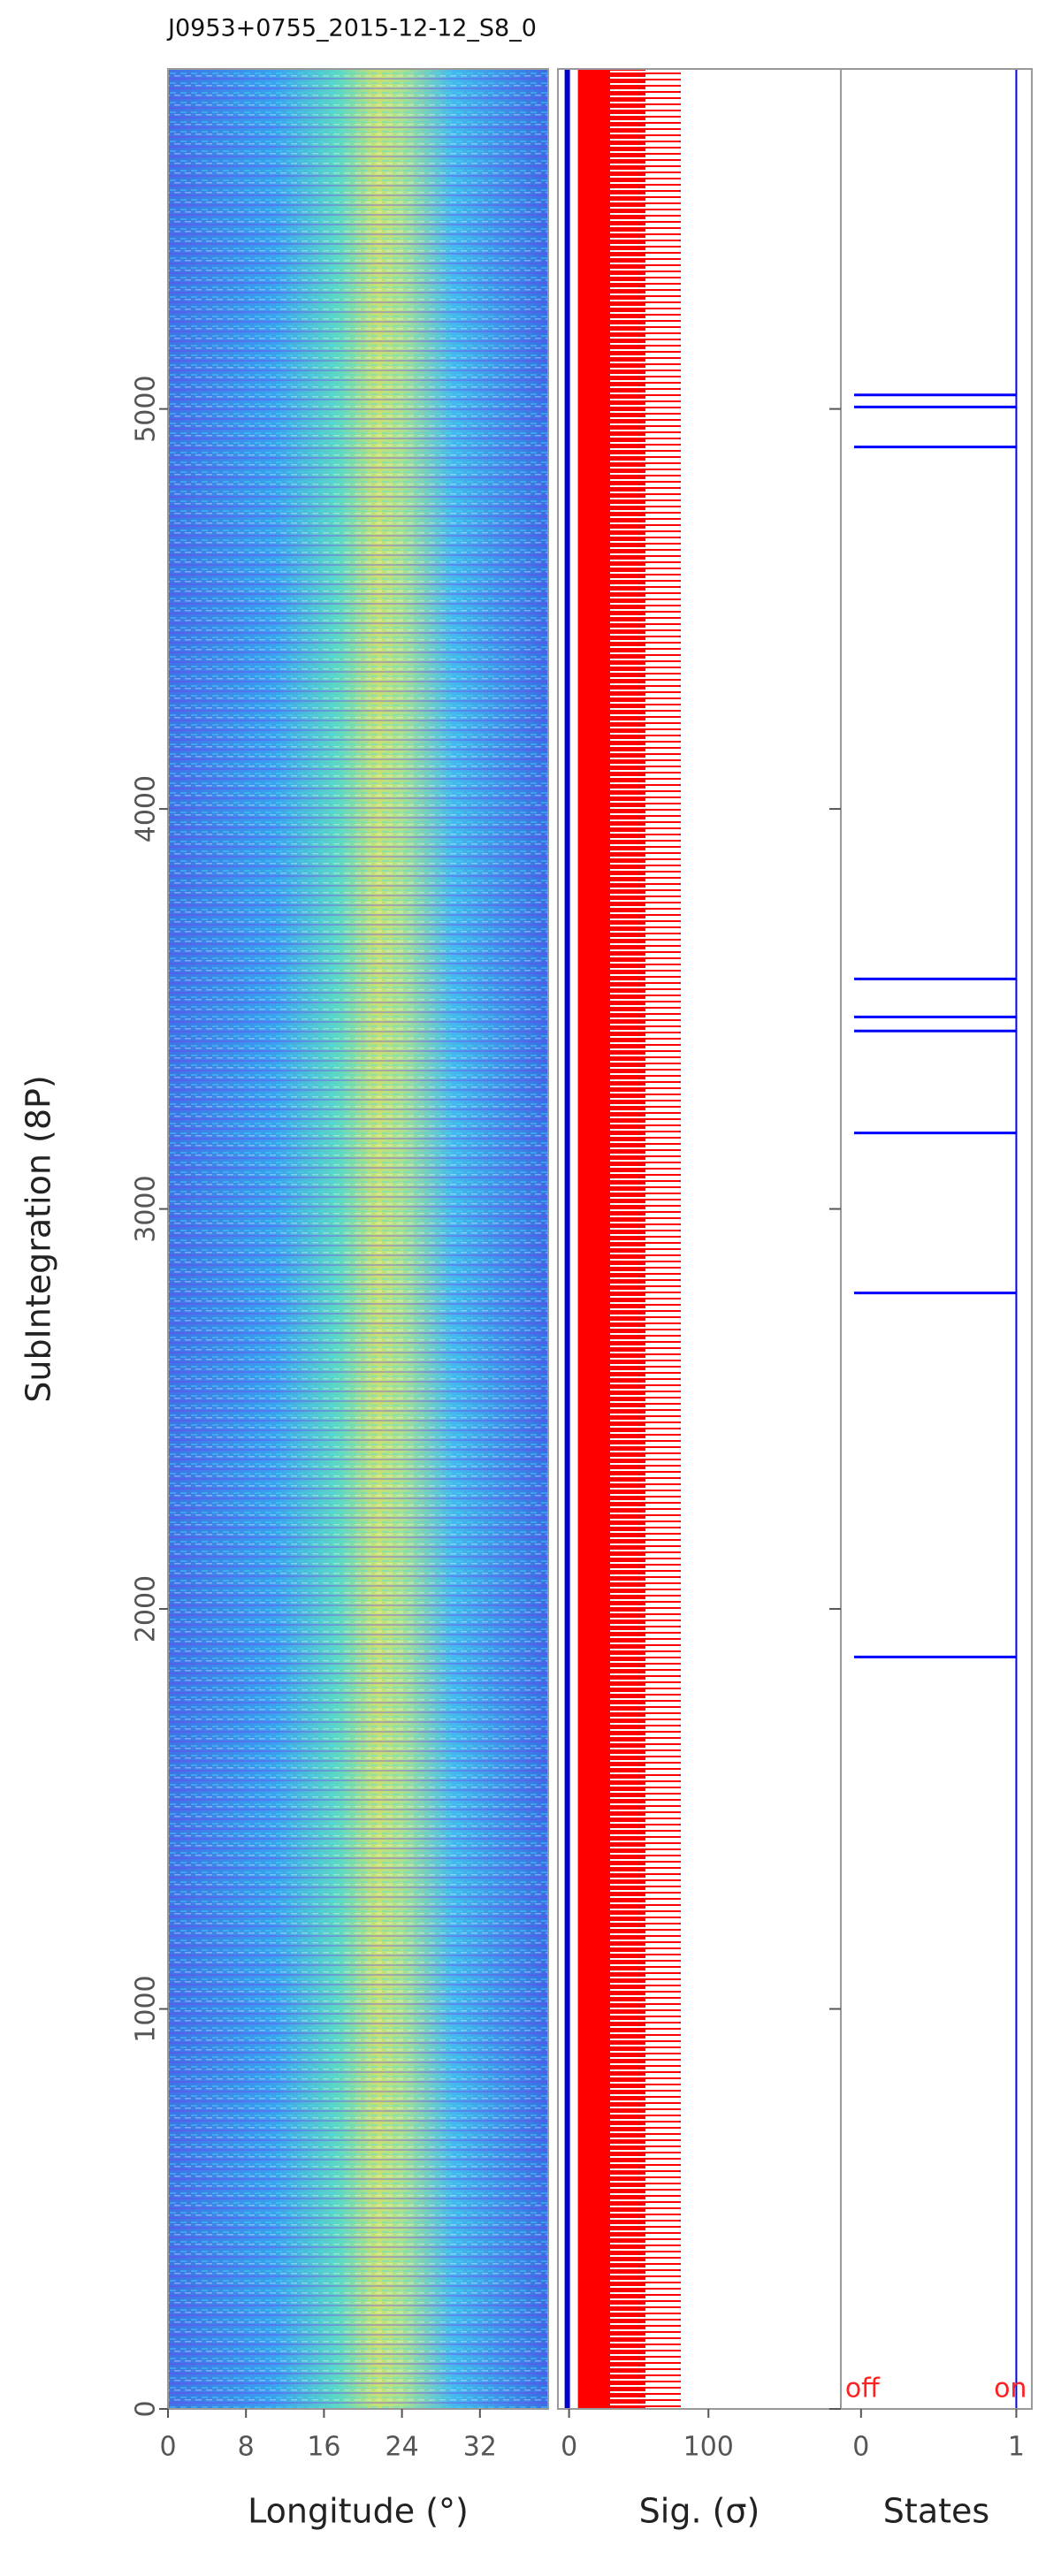 This screenshot has width=1061, height=2576. What do you see at coordinates (39, 1239) in the screenshot?
I see `y-axis-label: SubIntegration (8P)` at bounding box center [39, 1239].